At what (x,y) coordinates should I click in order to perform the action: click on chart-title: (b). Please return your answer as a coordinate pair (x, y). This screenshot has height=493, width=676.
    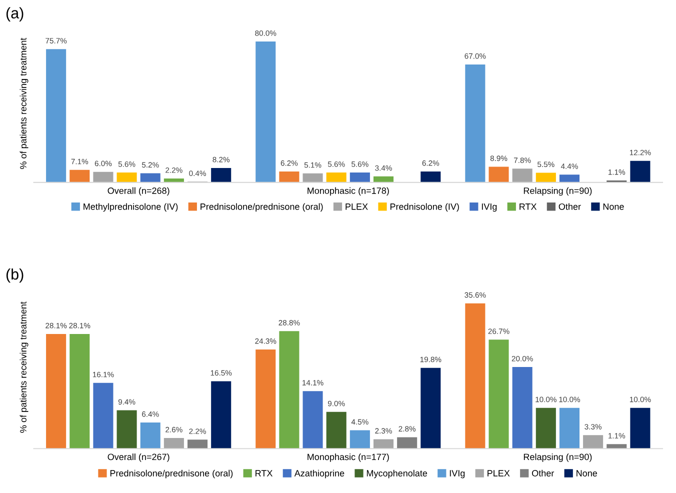
    Looking at the image, I should click on (15, 275).